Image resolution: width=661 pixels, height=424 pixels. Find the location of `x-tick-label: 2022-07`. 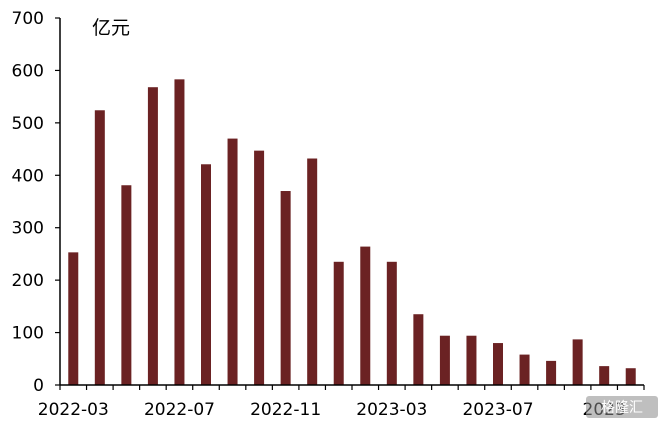

x-tick-label: 2022-07 is located at coordinates (179, 410).